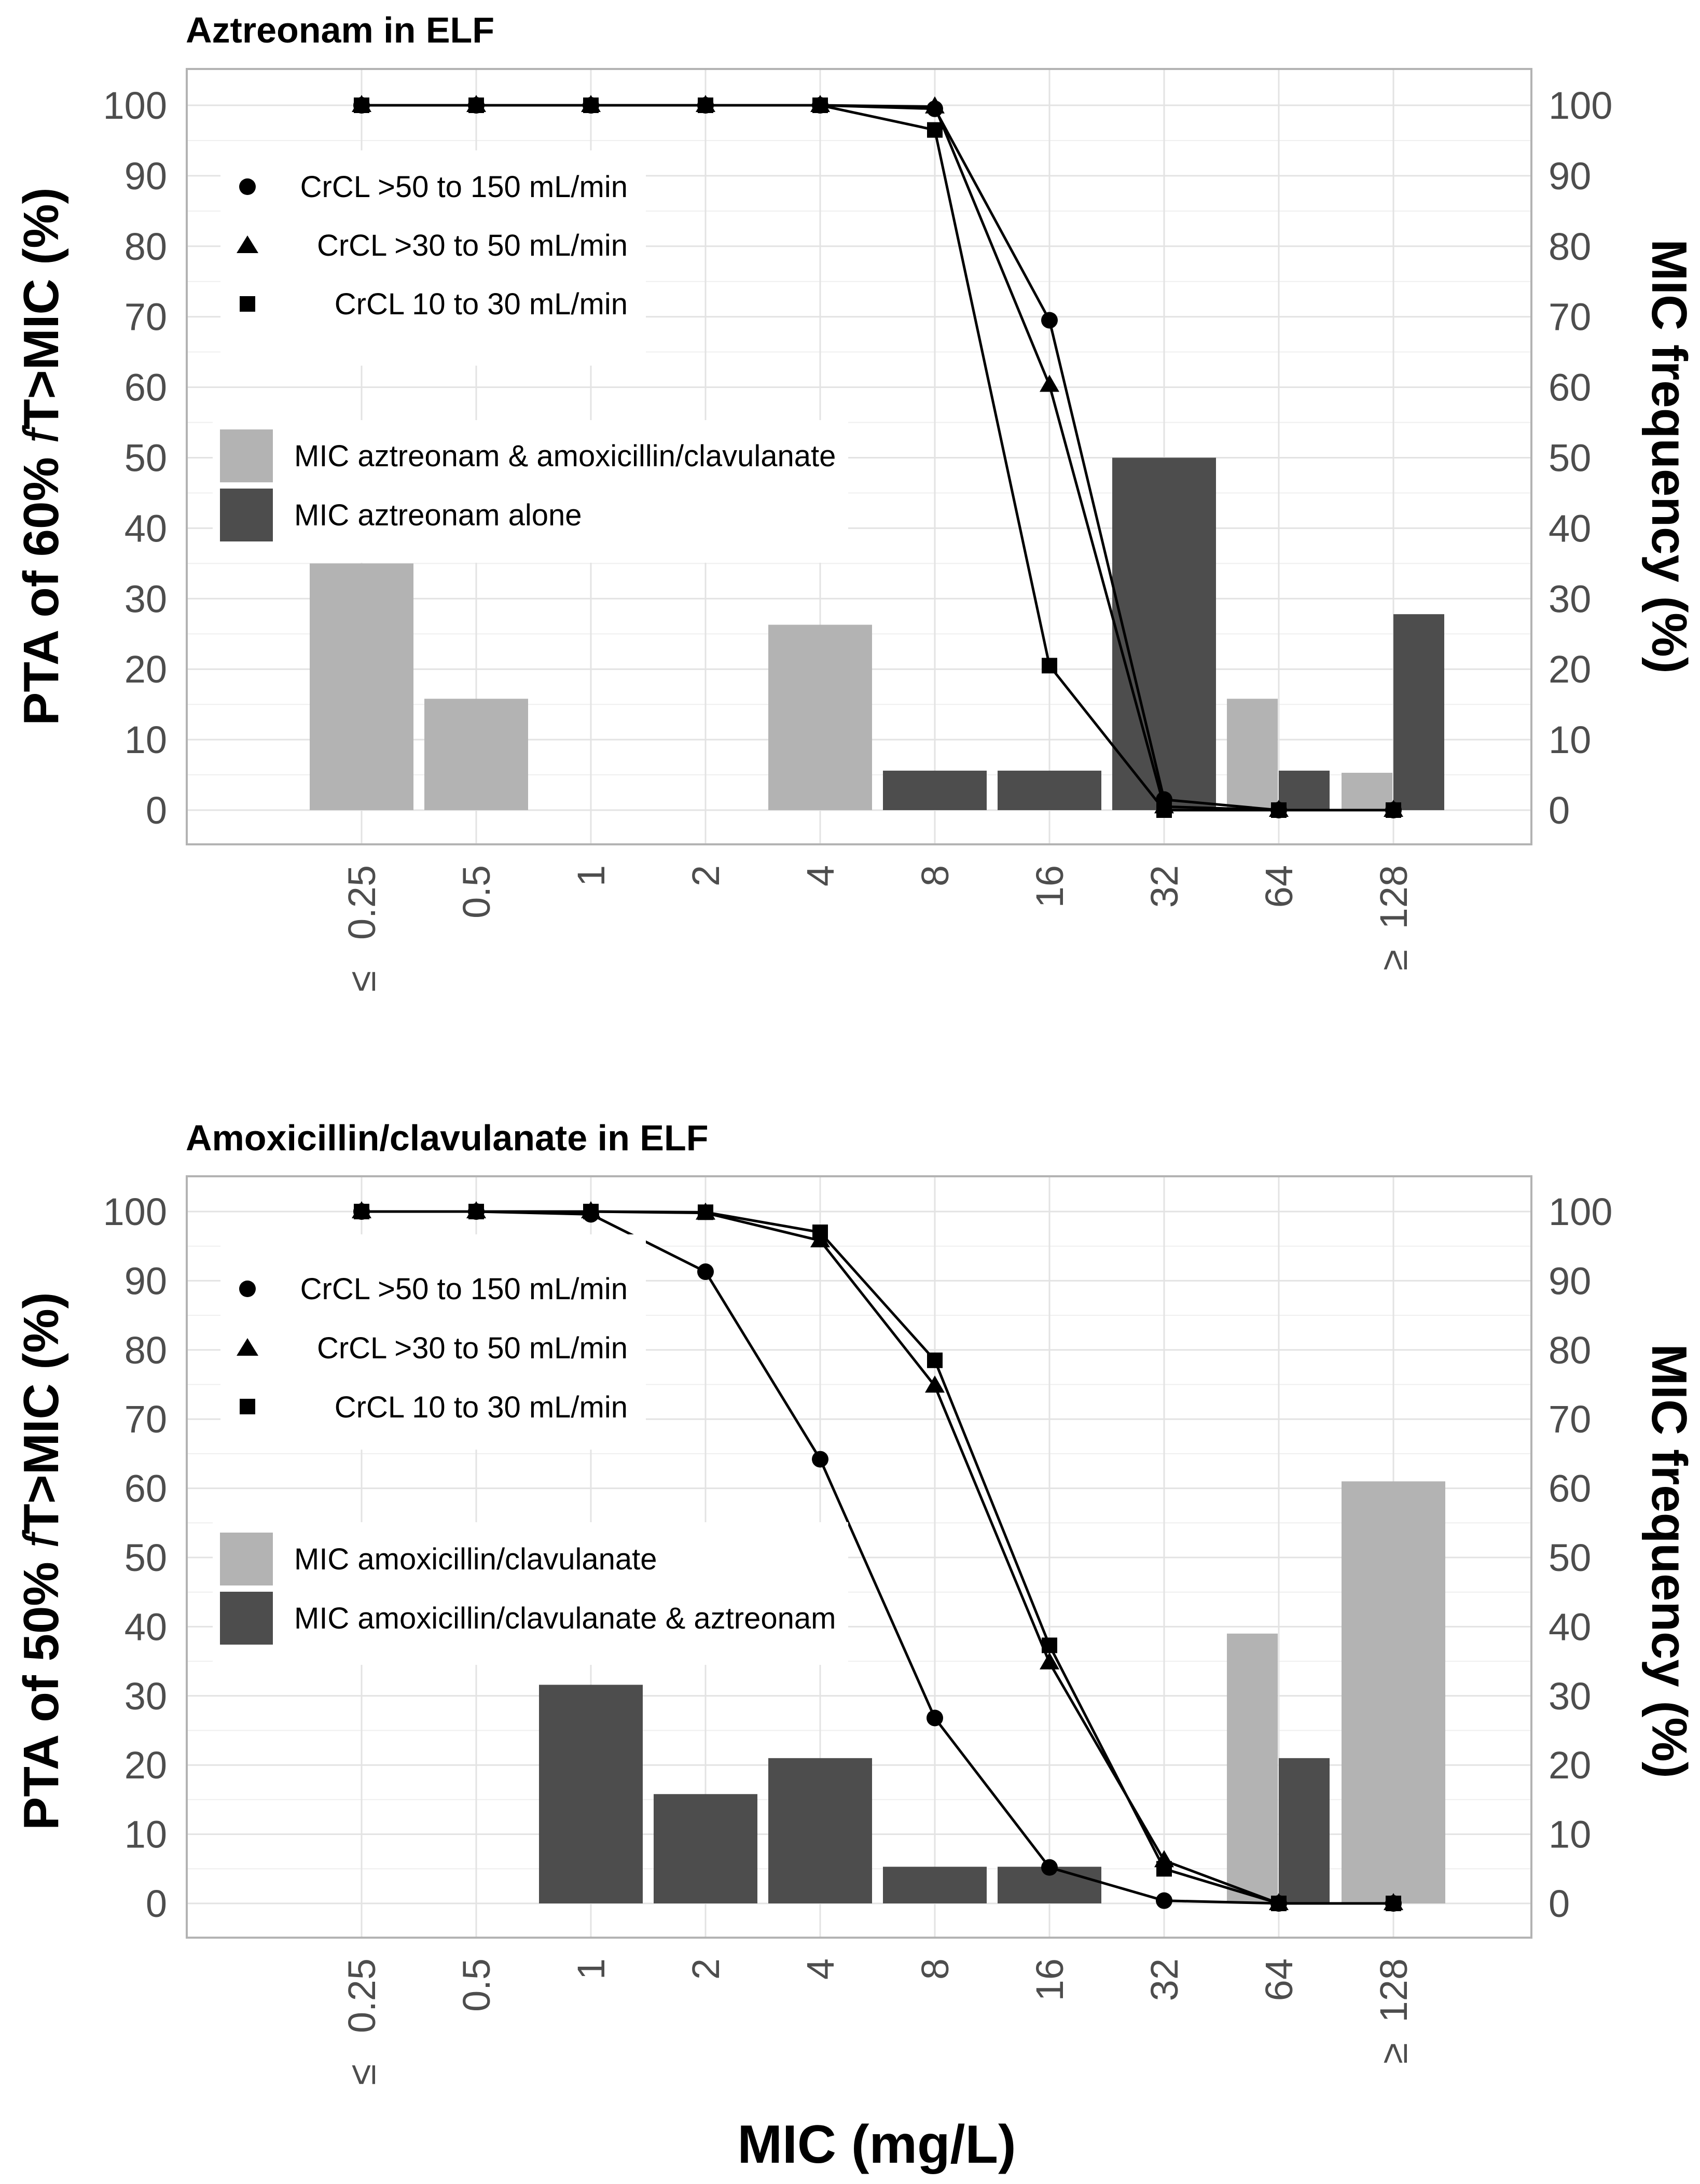 The height and width of the screenshot is (2184, 1700). I want to click on x-tick-label: 0.25, so click(362, 1995).